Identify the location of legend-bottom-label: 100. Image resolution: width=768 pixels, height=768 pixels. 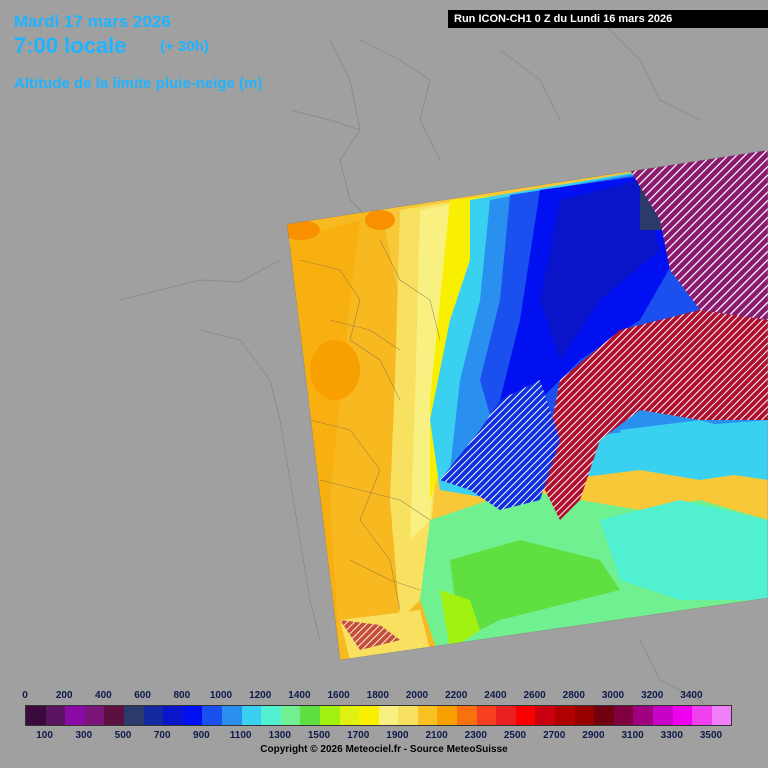
(44, 735).